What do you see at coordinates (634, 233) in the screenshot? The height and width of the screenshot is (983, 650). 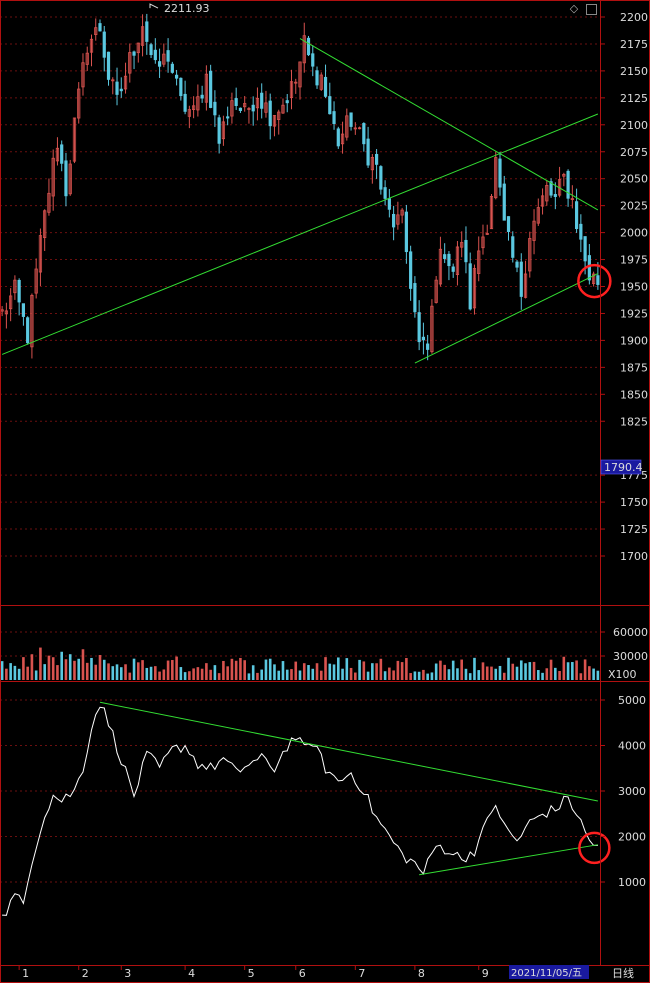 I see `y-tick-label: 2000` at bounding box center [634, 233].